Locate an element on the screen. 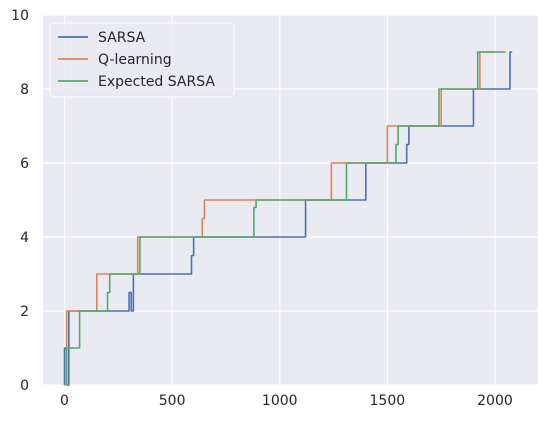  legend-box is located at coordinates (142, 60).